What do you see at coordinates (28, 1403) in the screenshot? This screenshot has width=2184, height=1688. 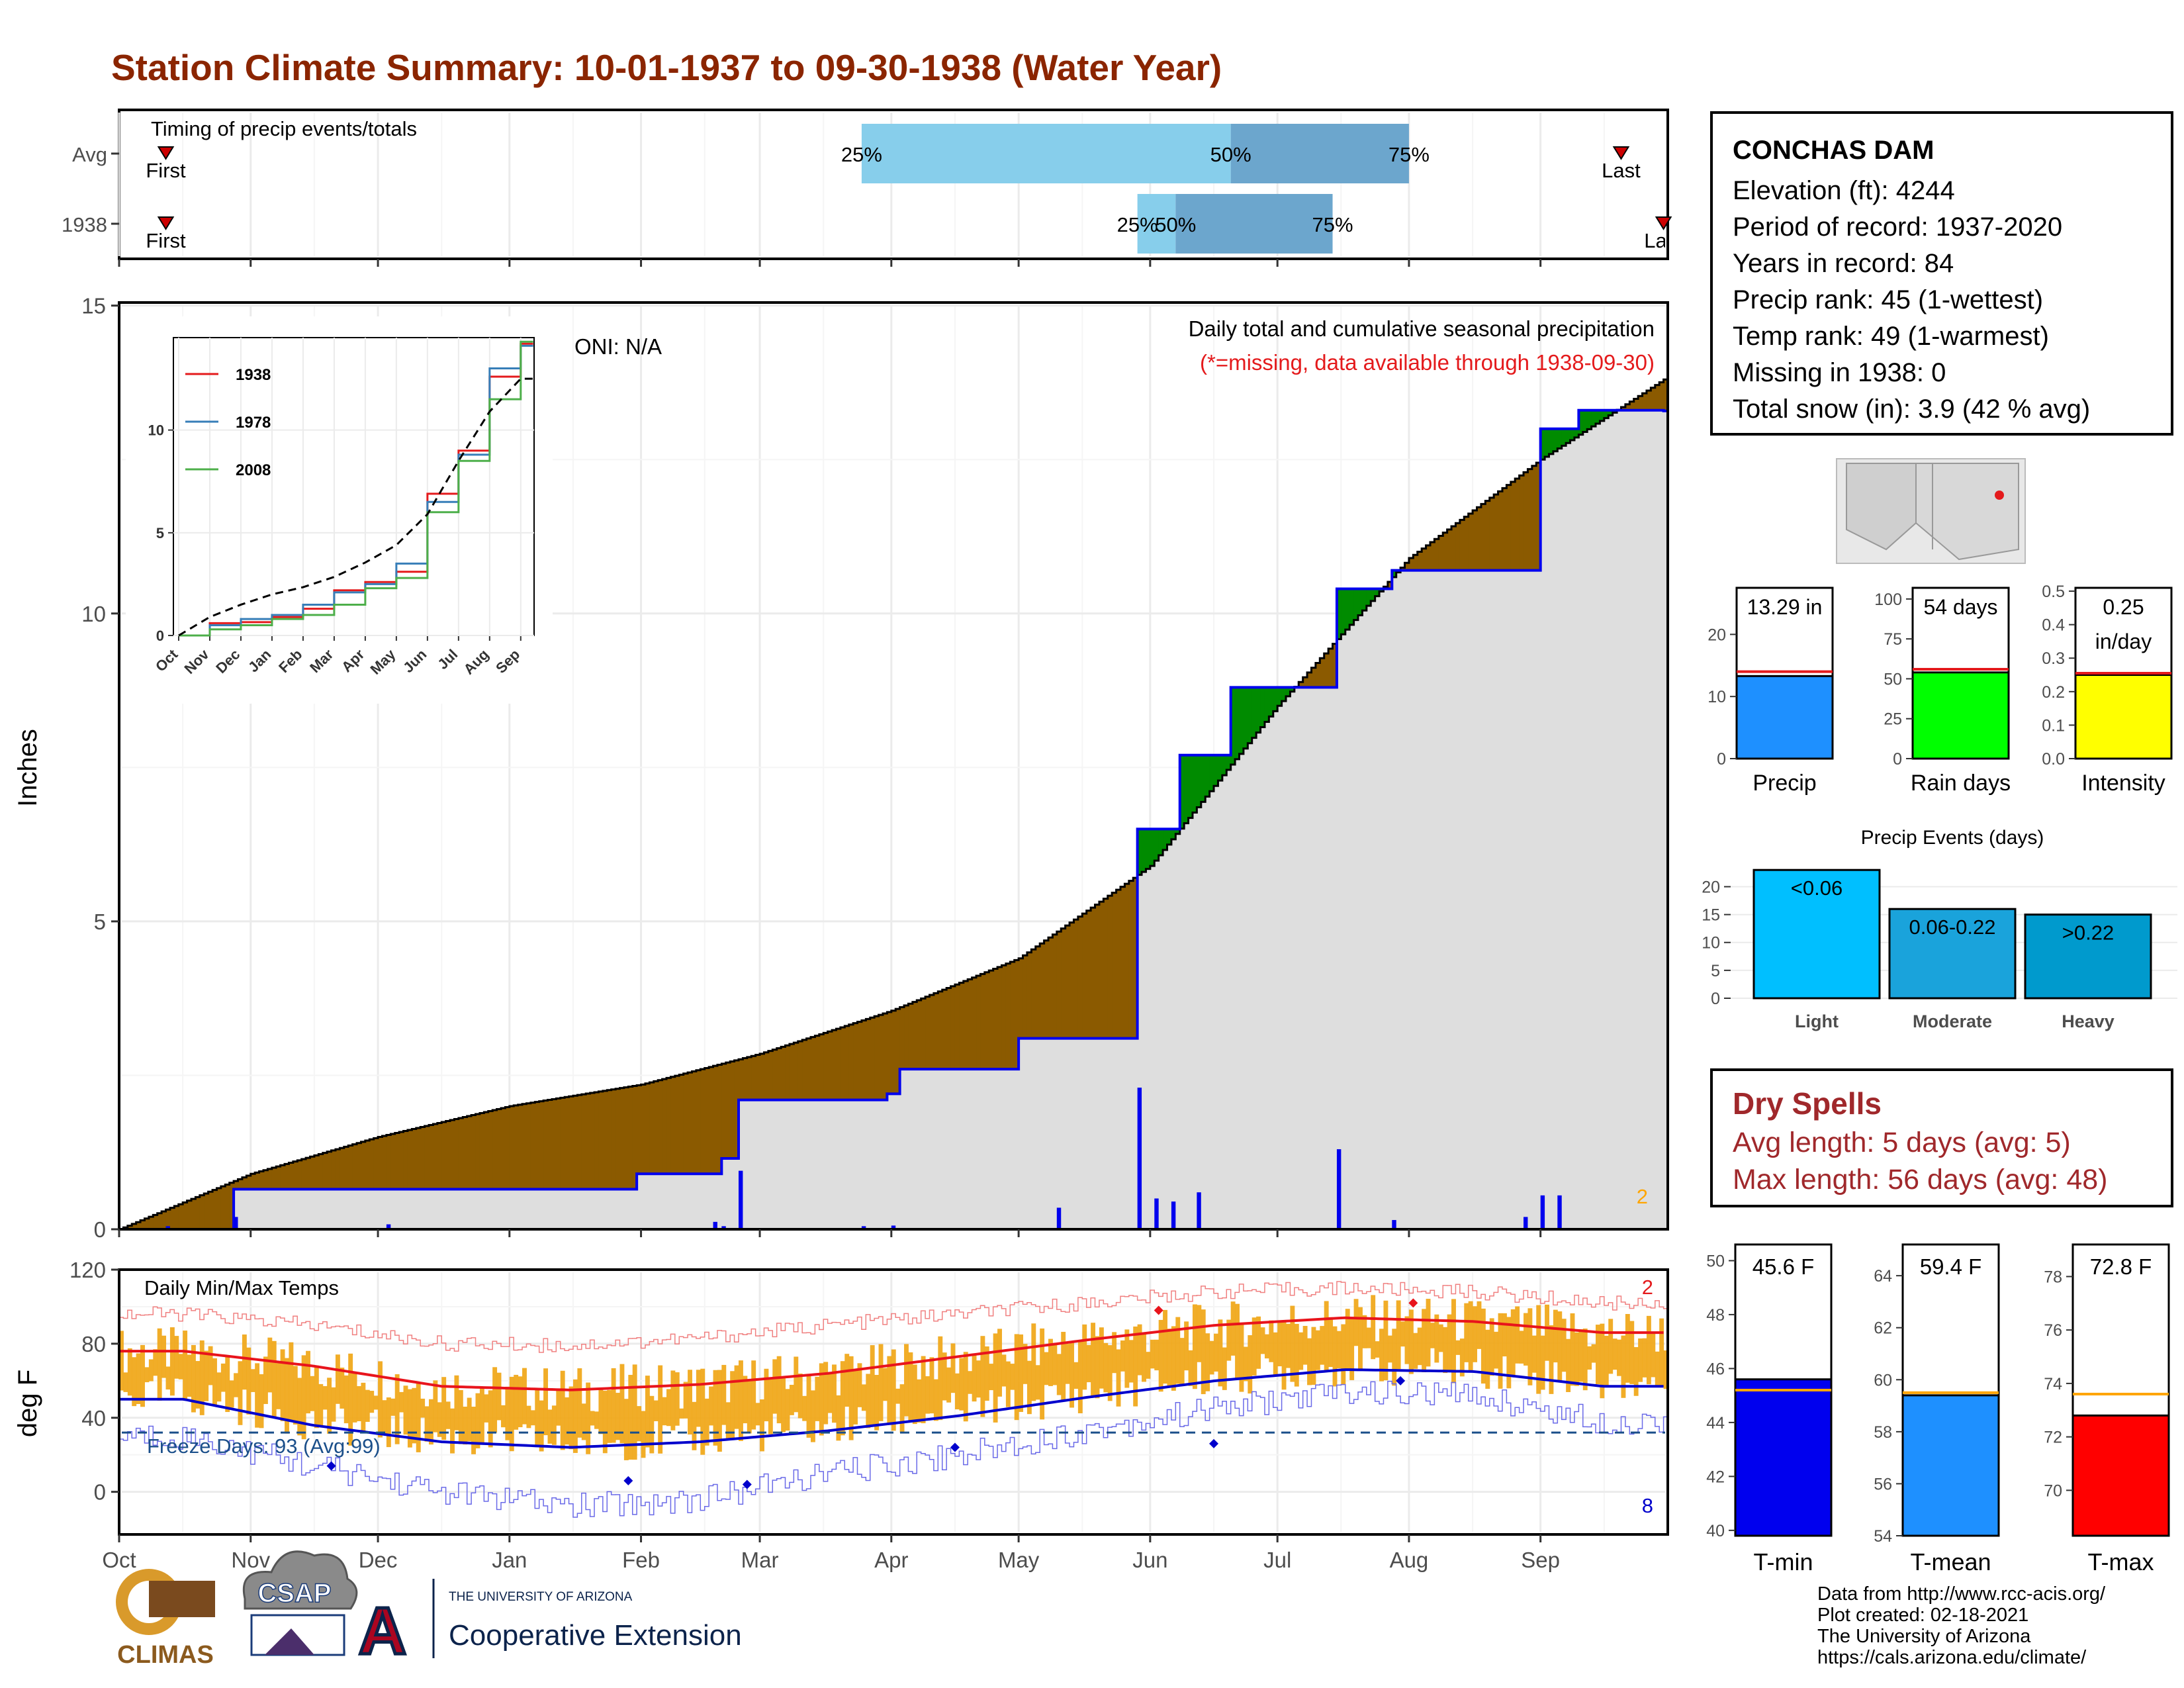 I see `temp-y-label: deg F` at bounding box center [28, 1403].